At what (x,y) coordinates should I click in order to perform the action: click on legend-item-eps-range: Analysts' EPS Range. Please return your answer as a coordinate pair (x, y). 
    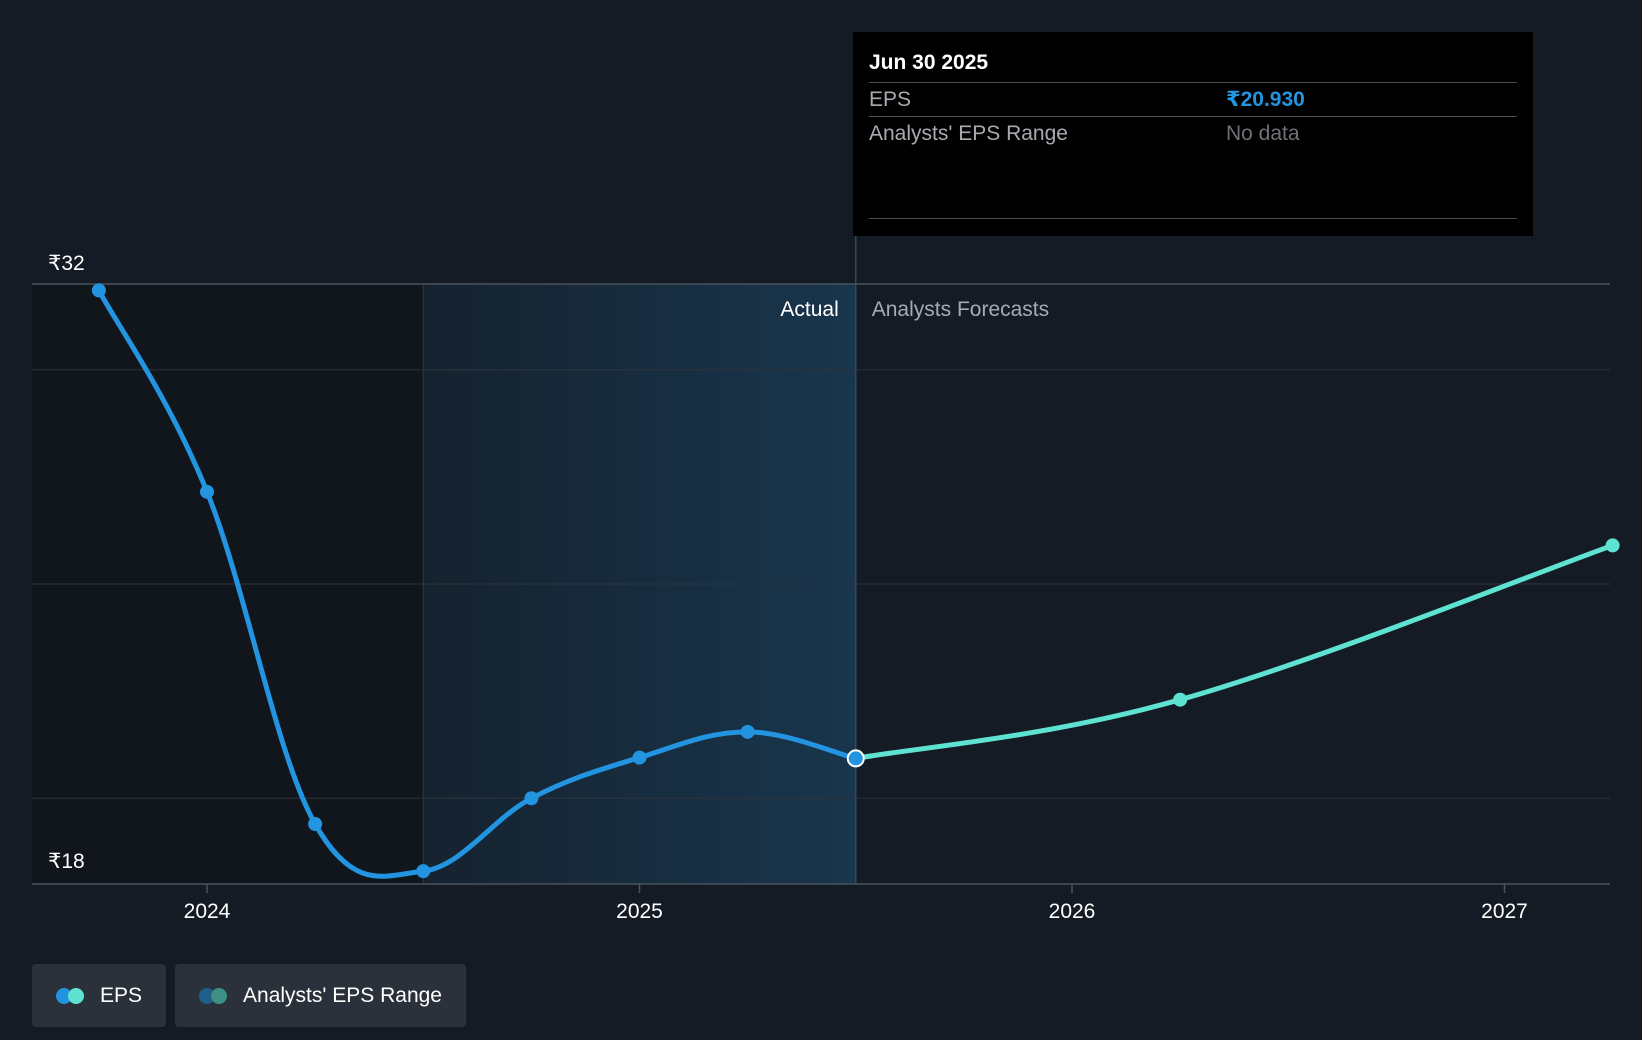
    Looking at the image, I should click on (320, 995).